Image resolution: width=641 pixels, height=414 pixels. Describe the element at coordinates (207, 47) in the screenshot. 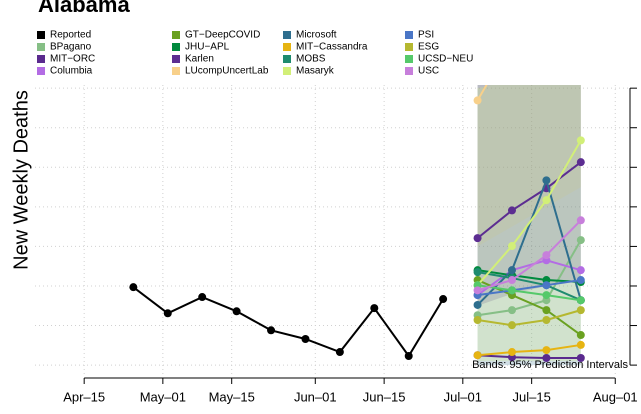

I see `legend-label: JHU−APL` at that location.